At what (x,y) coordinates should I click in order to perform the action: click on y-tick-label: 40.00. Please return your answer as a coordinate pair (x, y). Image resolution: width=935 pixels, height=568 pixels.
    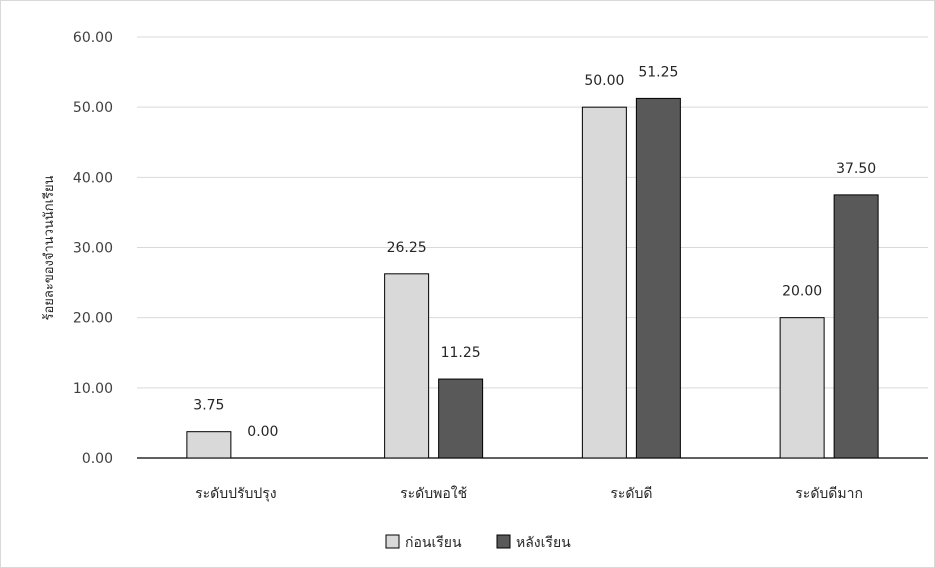
    Looking at the image, I should click on (93, 178).